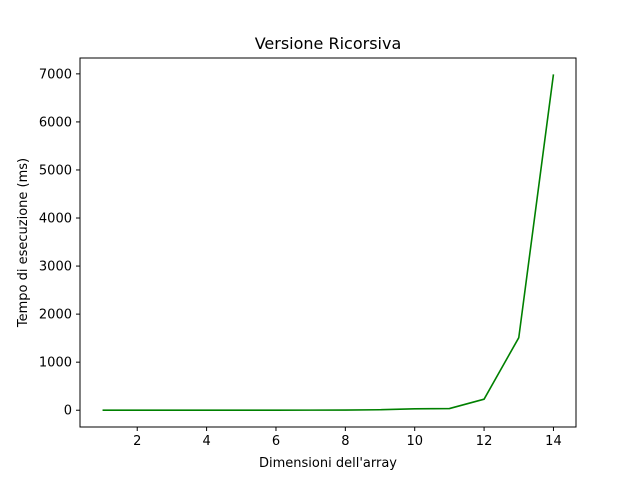  I want to click on x-tick-label: 10, so click(414, 441).